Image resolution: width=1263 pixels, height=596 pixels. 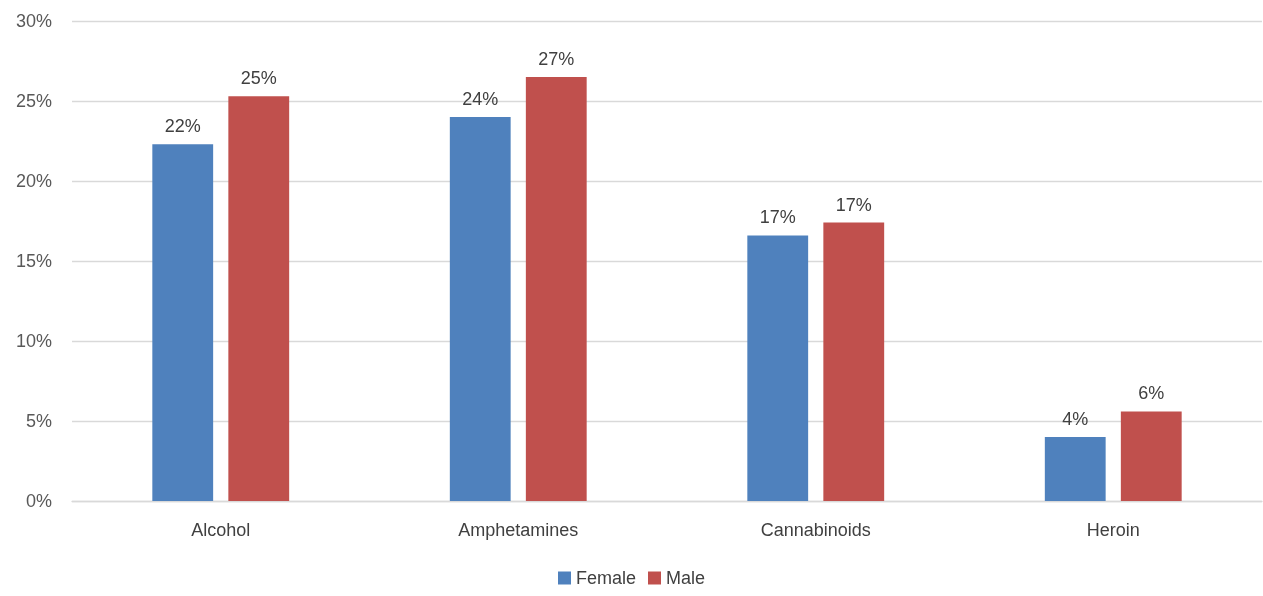 What do you see at coordinates (1151, 393) in the screenshot?
I see `data-label: 6%` at bounding box center [1151, 393].